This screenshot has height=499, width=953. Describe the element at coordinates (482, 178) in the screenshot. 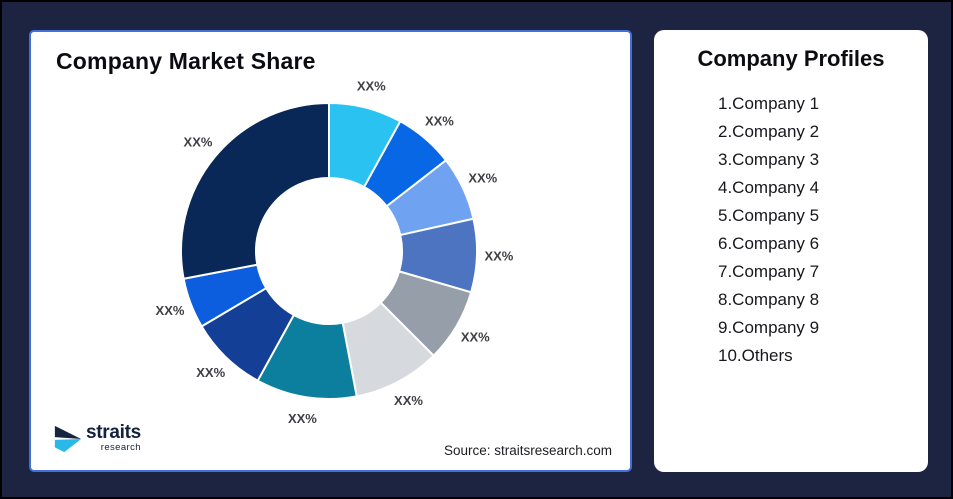

I see `slice-label-company-3: XX%` at that location.